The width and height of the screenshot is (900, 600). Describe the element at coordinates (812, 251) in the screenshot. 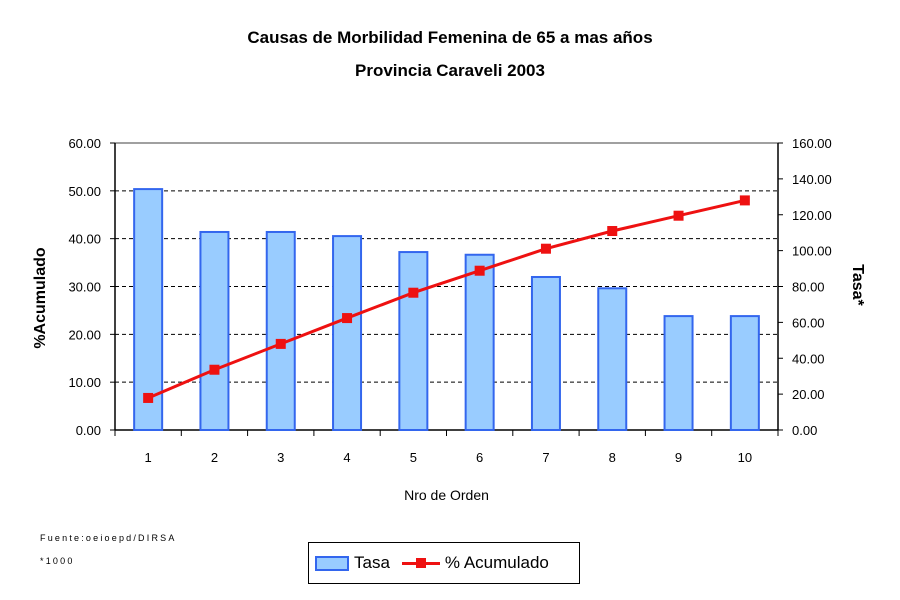

I see `right-tick-label: 100.00` at that location.